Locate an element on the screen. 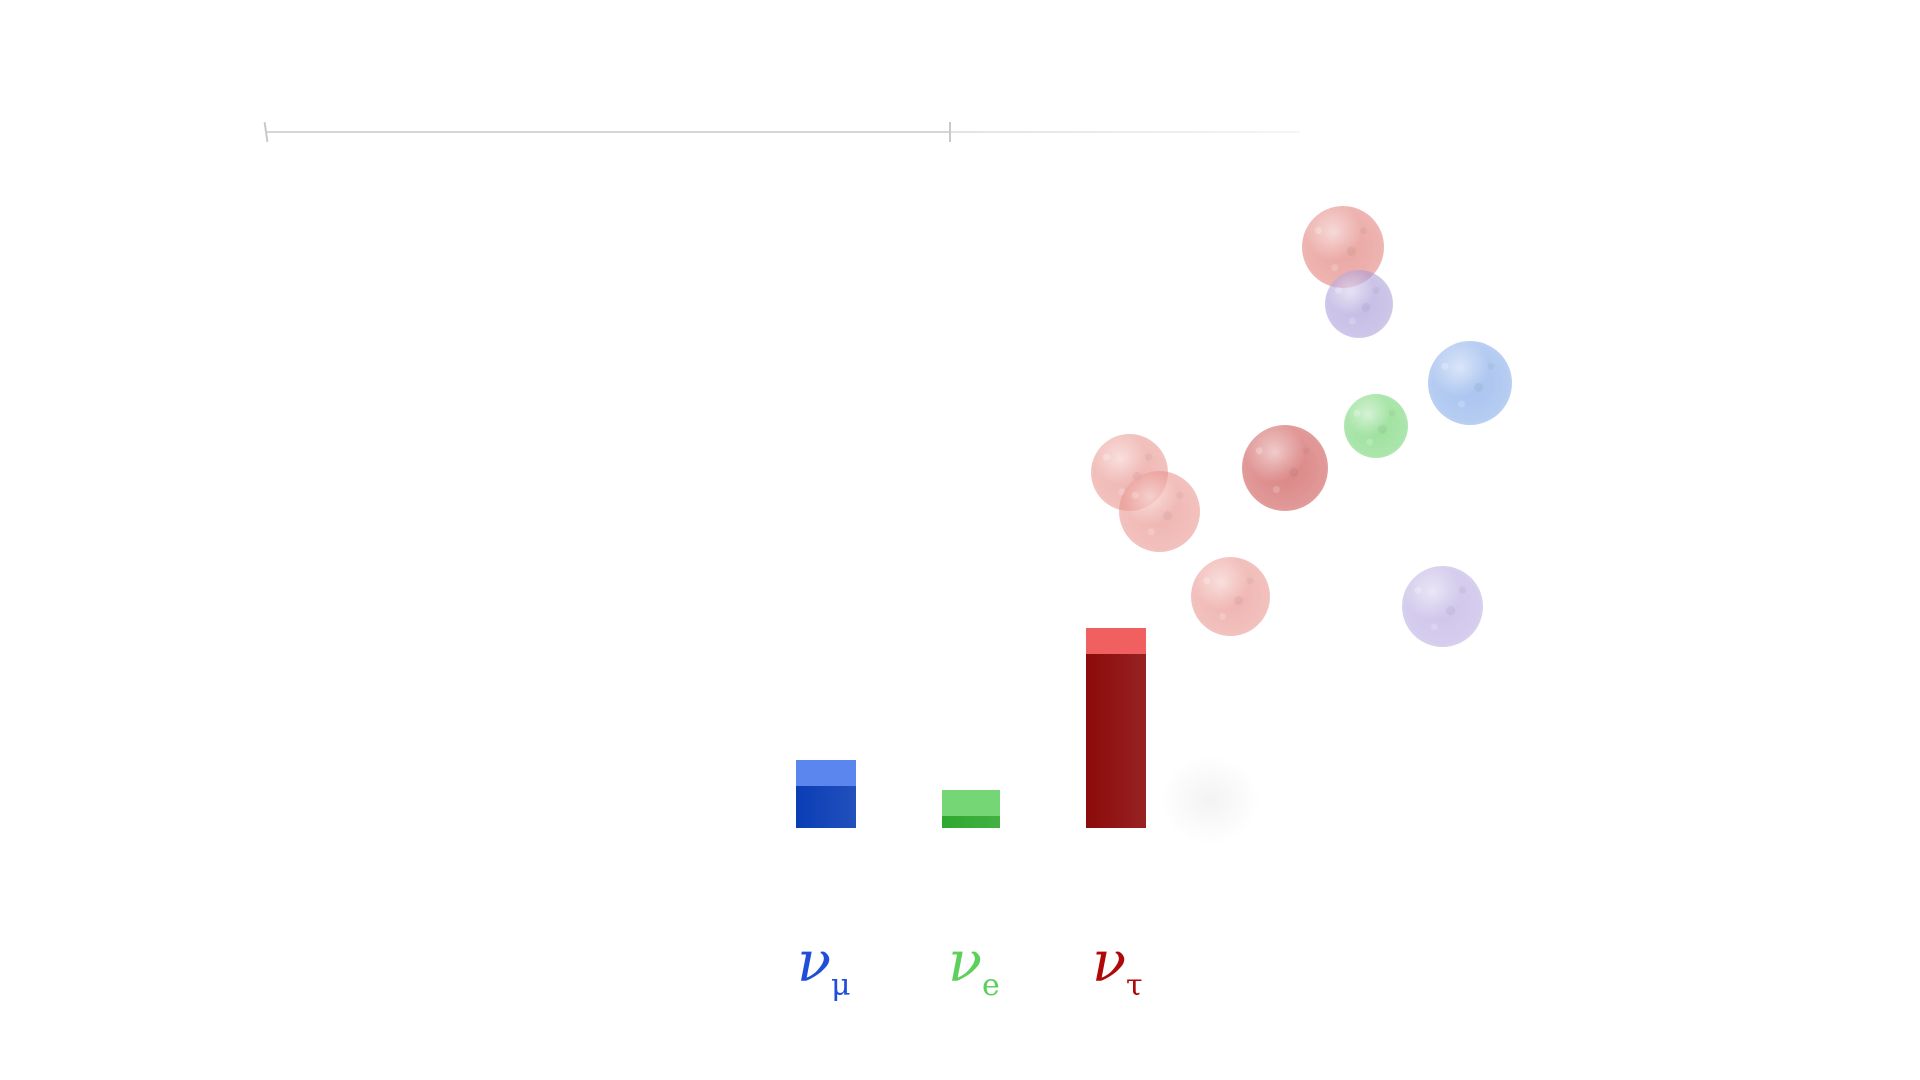 Image resolution: width=1920 pixels, height=1080 pixels. label-nu-e: νe is located at coordinates (974, 968).